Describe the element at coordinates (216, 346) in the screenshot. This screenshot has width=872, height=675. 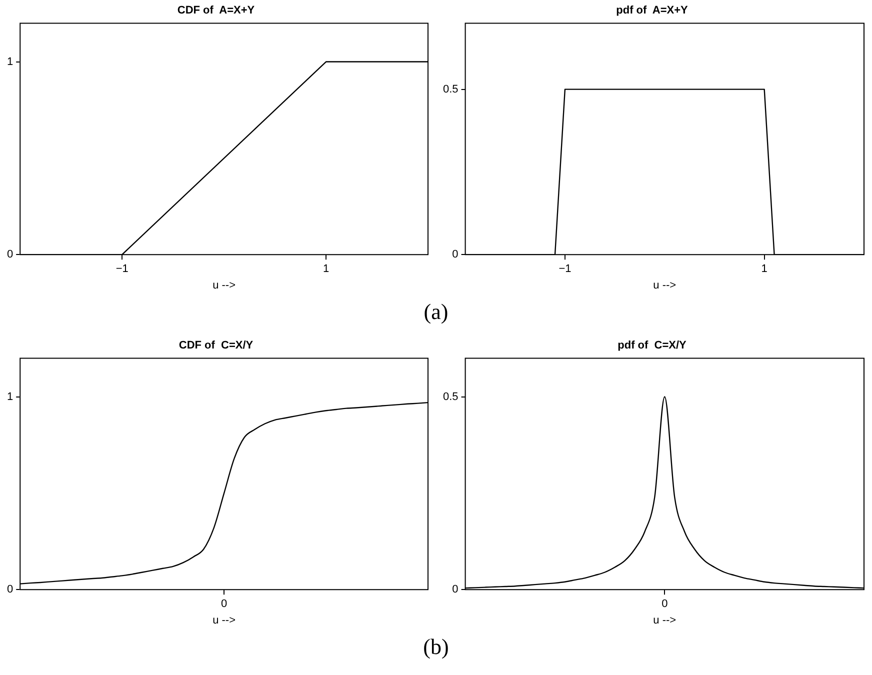
I see `chart-title: CDF of C=X/Y` at that location.